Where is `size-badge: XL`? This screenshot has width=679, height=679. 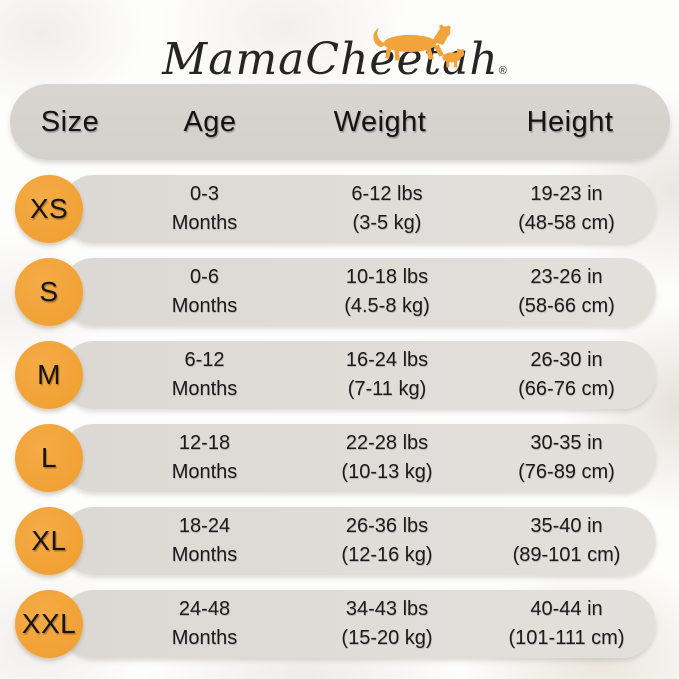 size-badge: XL is located at coordinates (49, 541).